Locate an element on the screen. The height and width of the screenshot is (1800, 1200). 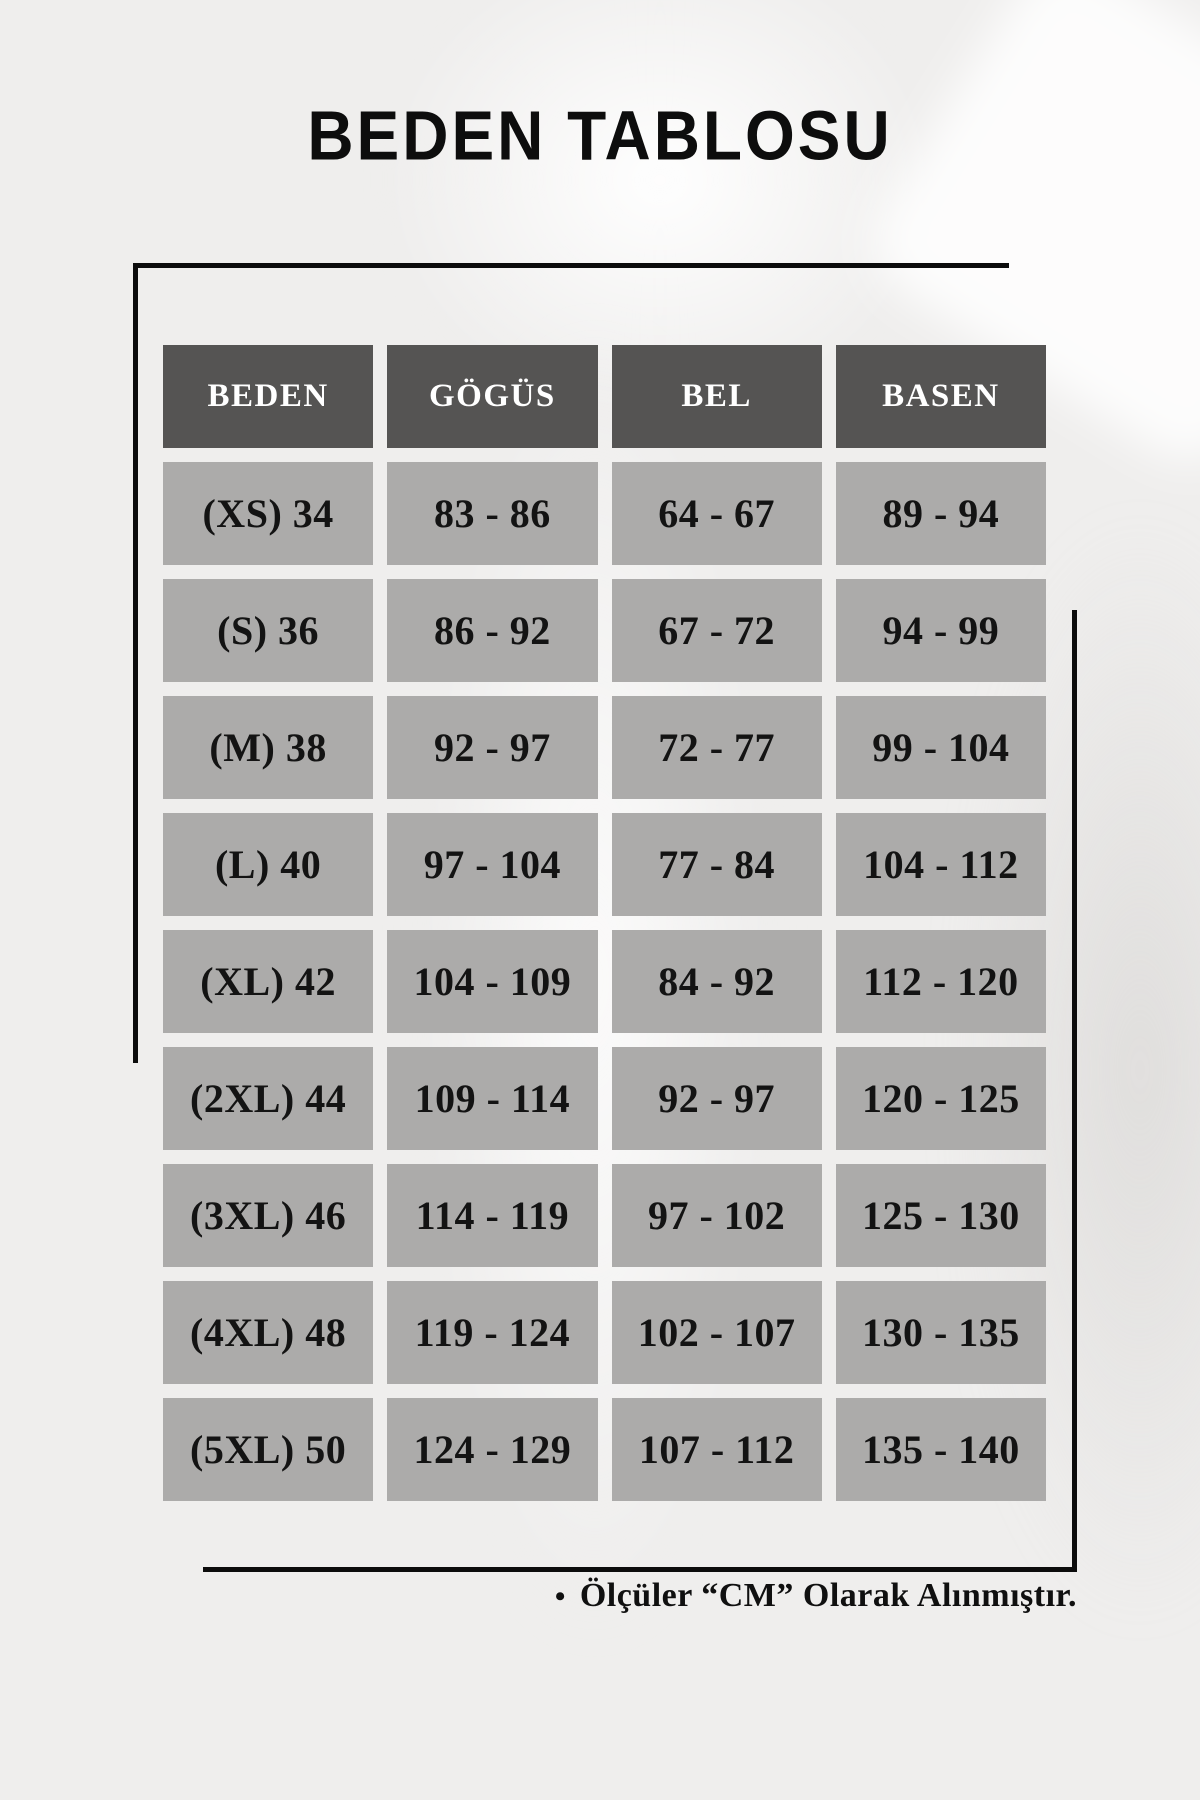
frame-left-line is located at coordinates (135, 663).